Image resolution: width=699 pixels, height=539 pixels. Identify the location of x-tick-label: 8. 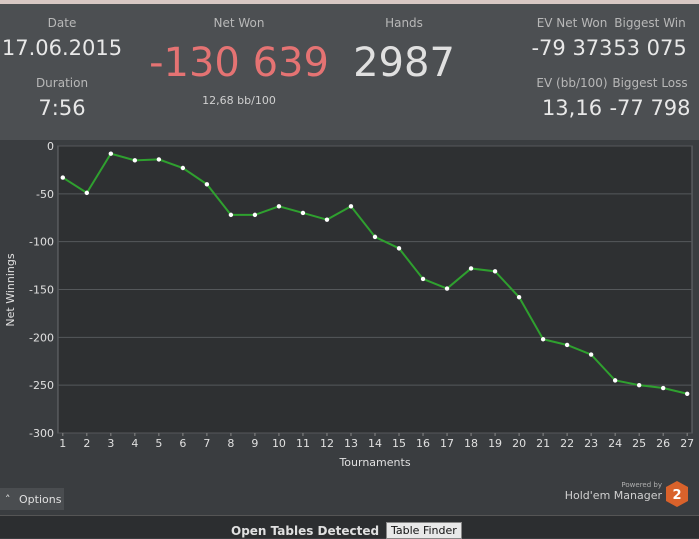
(230, 443).